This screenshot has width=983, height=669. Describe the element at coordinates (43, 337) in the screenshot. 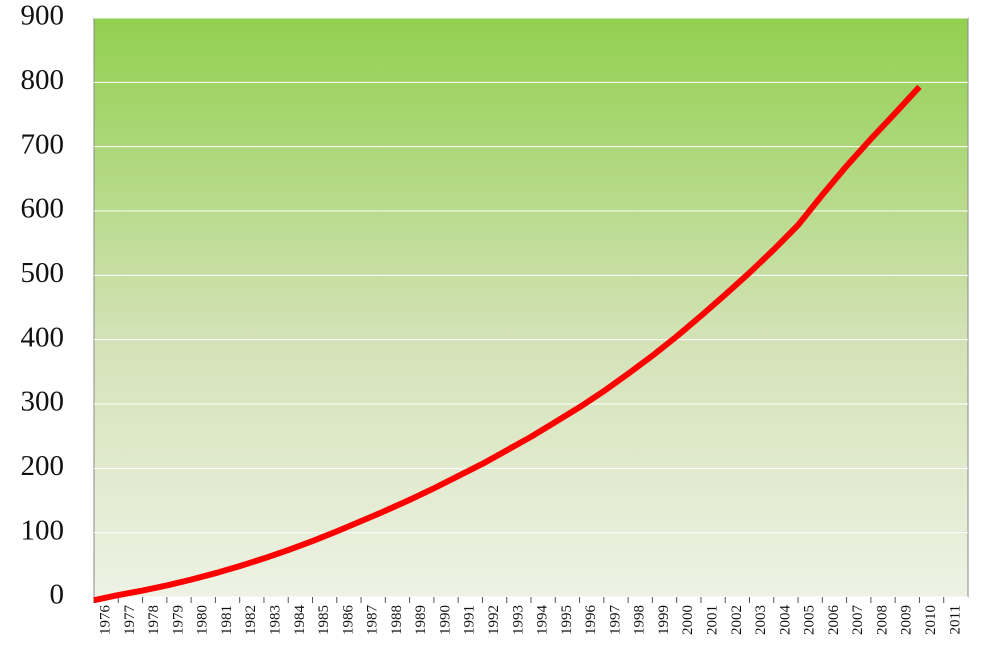

I see `y-tick-label: 400` at that location.